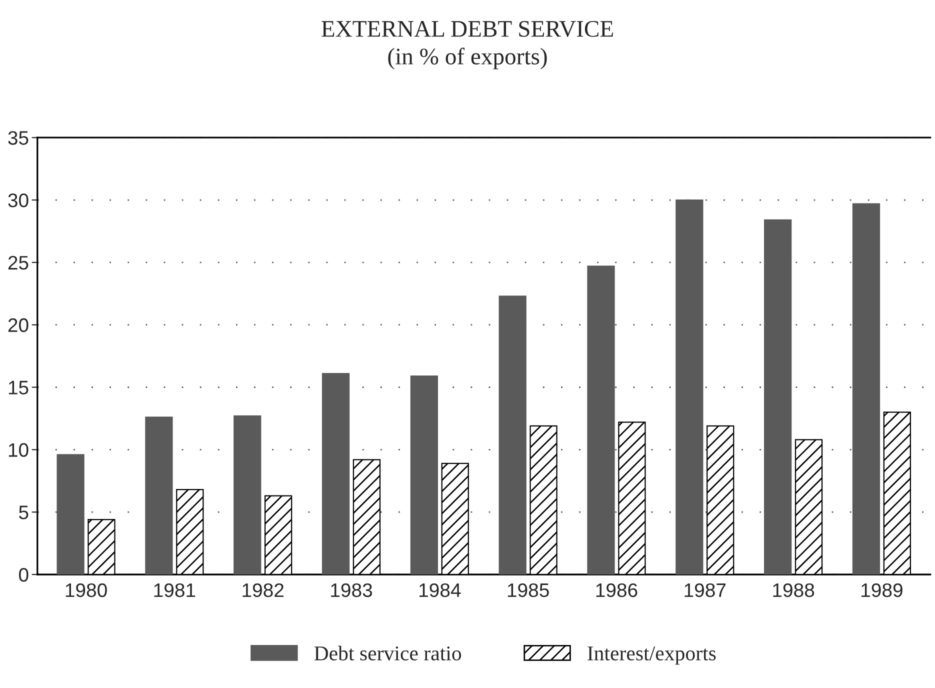  What do you see at coordinates (86, 590) in the screenshot?
I see `x-tick-label: 1980` at bounding box center [86, 590].